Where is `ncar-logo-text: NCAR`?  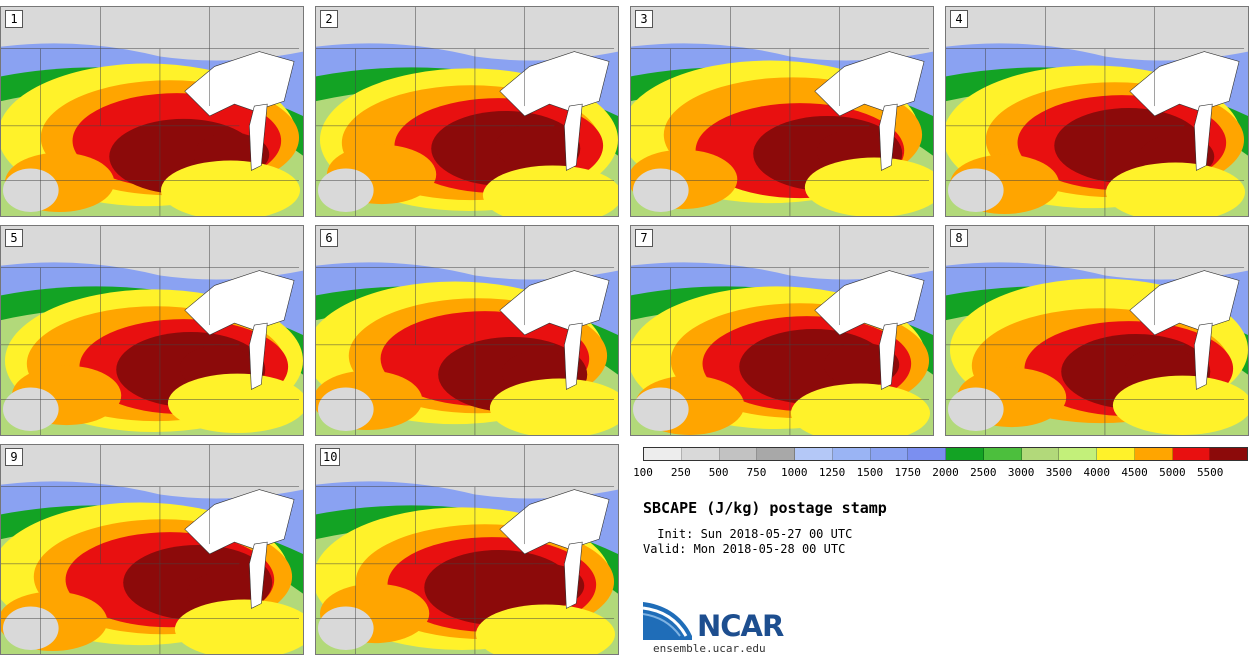 ncar-logo-text: NCAR is located at coordinates (740, 626).